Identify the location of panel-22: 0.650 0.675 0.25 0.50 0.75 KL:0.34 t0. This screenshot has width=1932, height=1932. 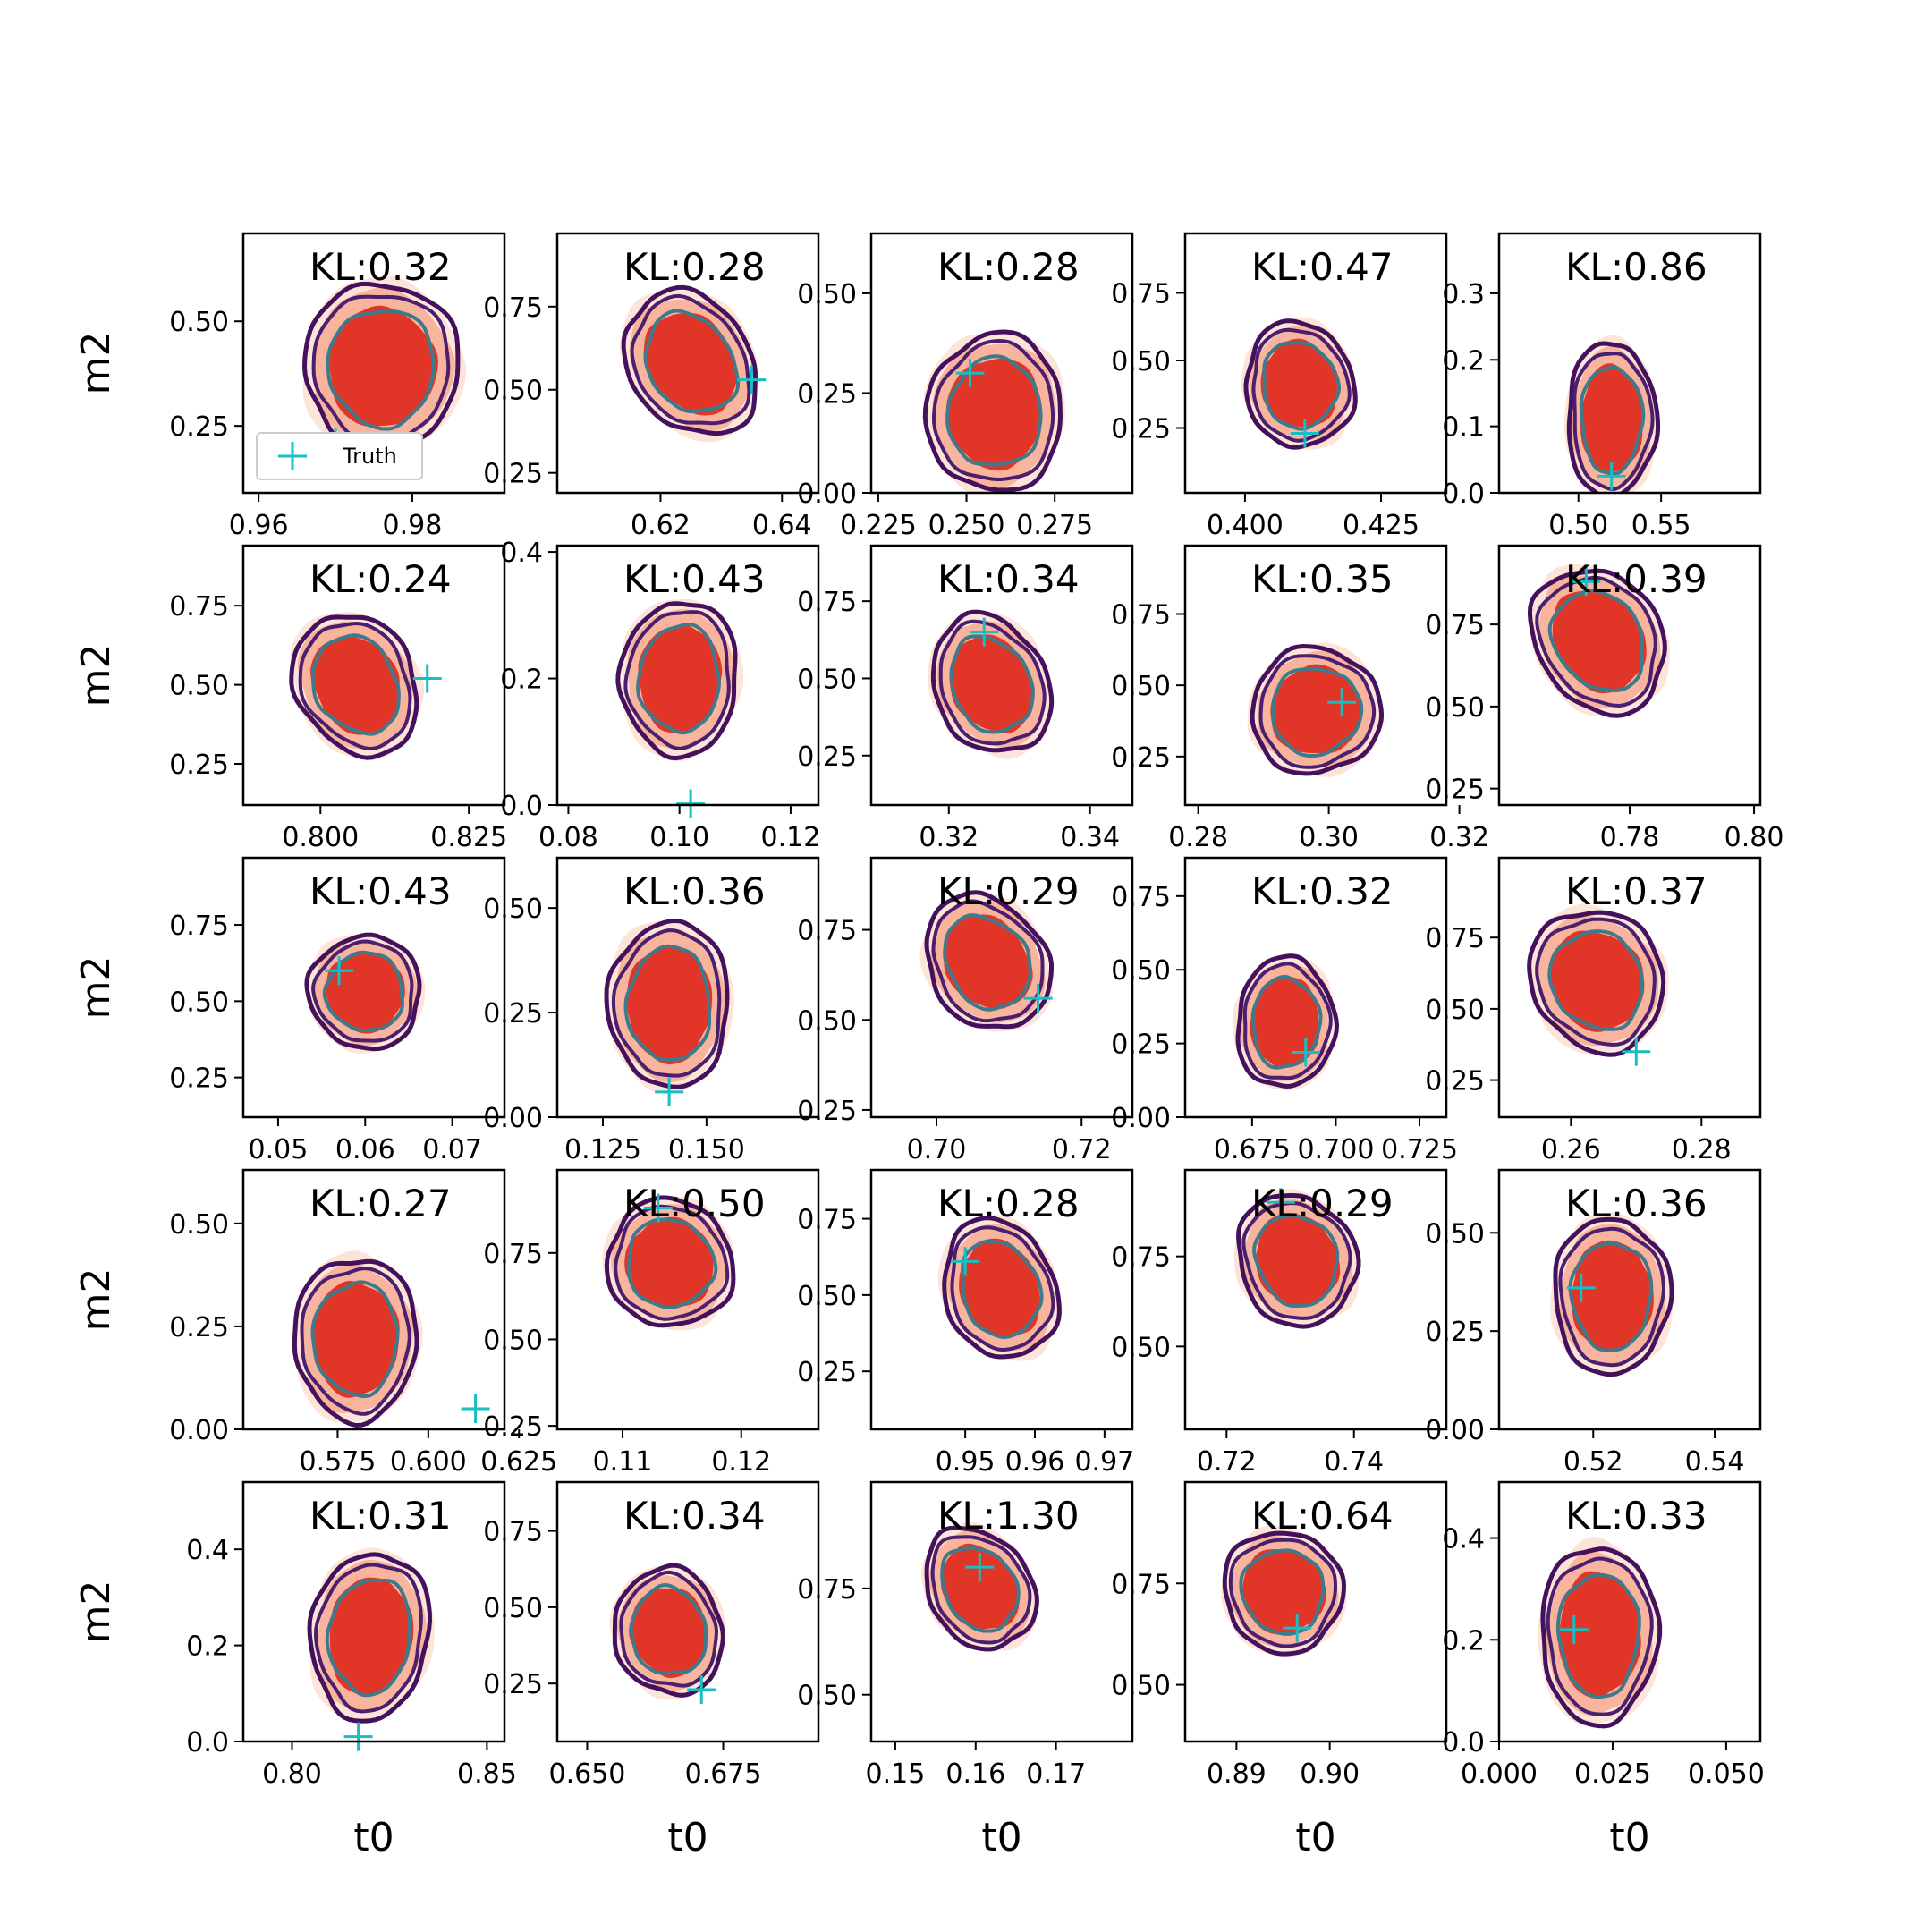
(651, 1670).